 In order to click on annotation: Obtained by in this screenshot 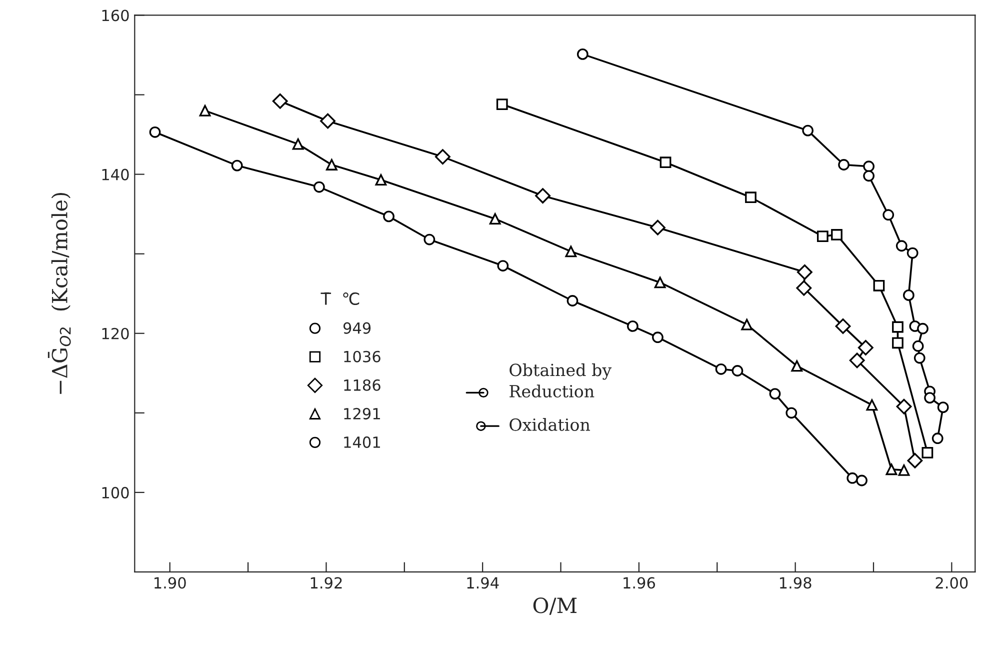, I will do `click(561, 371)`.